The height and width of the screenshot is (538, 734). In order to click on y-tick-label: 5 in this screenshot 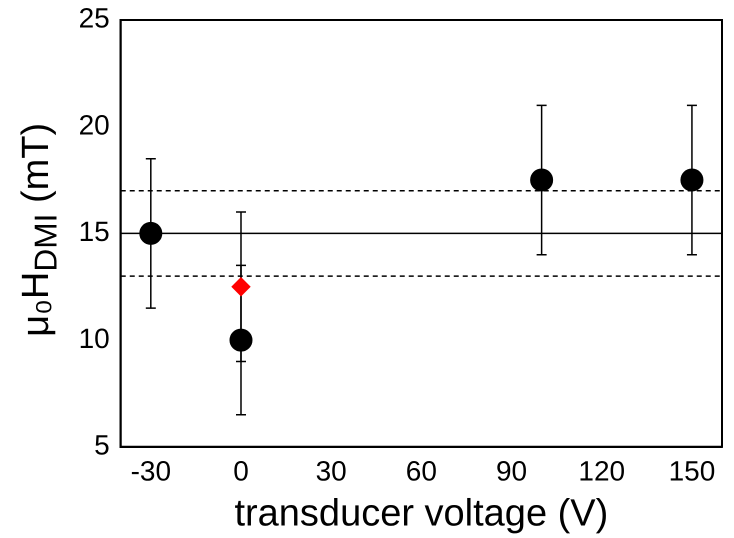, I will do `click(102, 445)`.